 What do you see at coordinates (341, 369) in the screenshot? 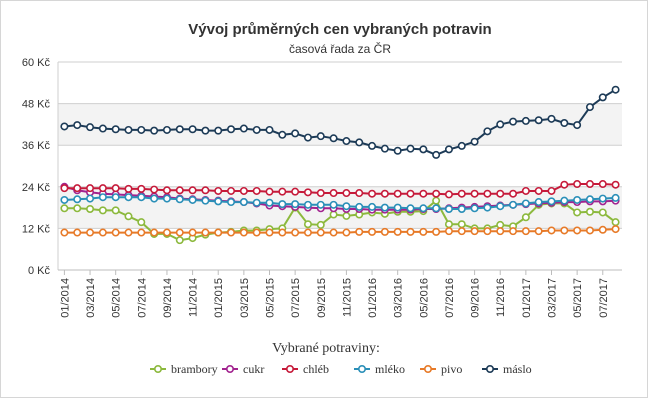
I see `legend: brambory cukr chléb mléko pivo máslo` at bounding box center [341, 369].